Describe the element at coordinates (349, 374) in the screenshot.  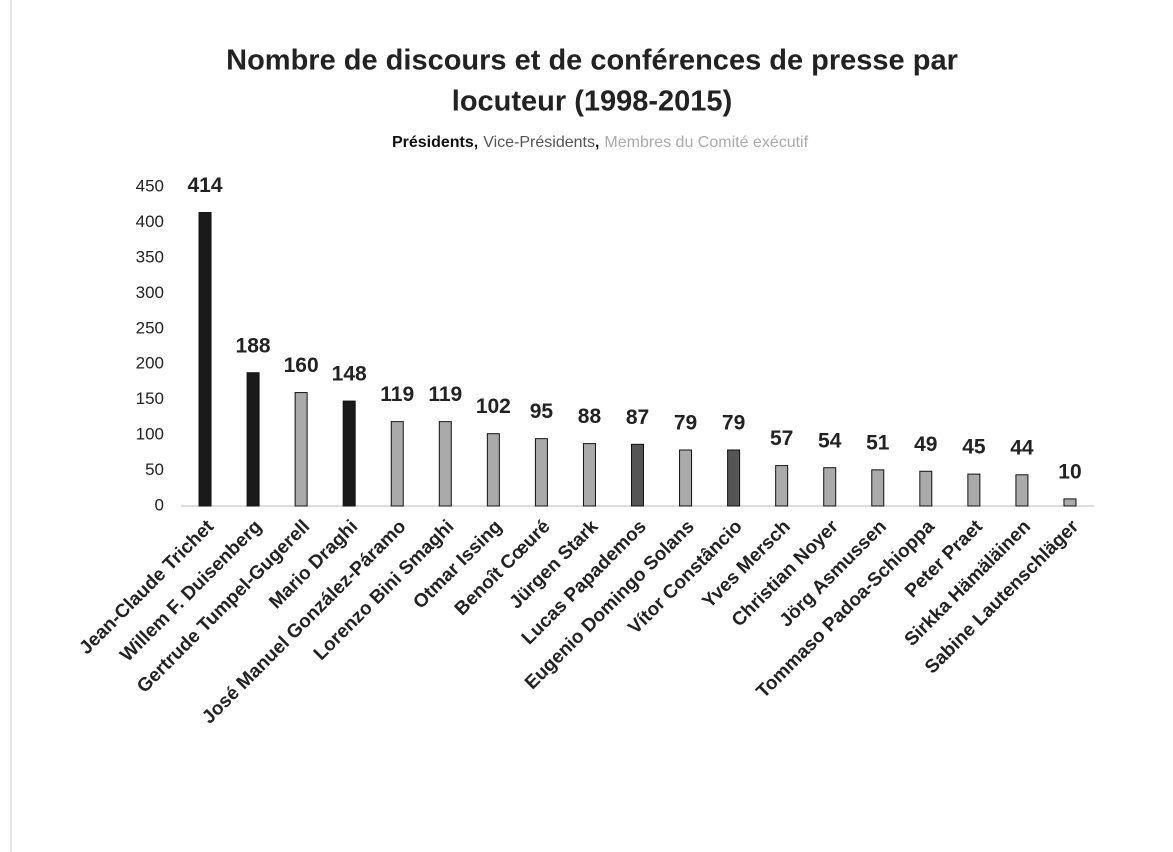
I see `value-label: 148` at that location.